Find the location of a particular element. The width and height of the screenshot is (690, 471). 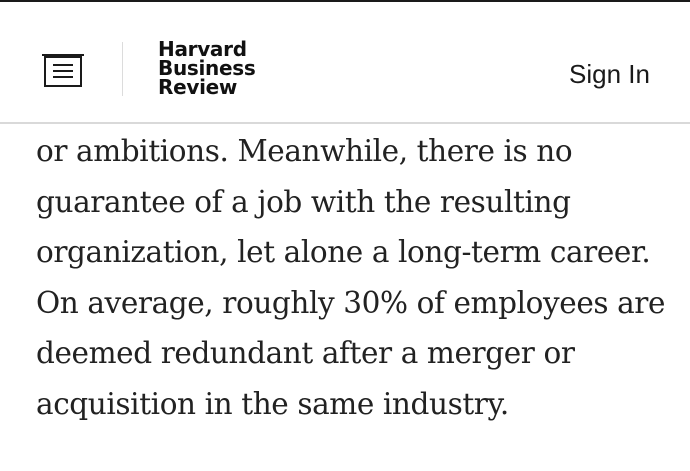

menu-button is located at coordinates (63, 70).